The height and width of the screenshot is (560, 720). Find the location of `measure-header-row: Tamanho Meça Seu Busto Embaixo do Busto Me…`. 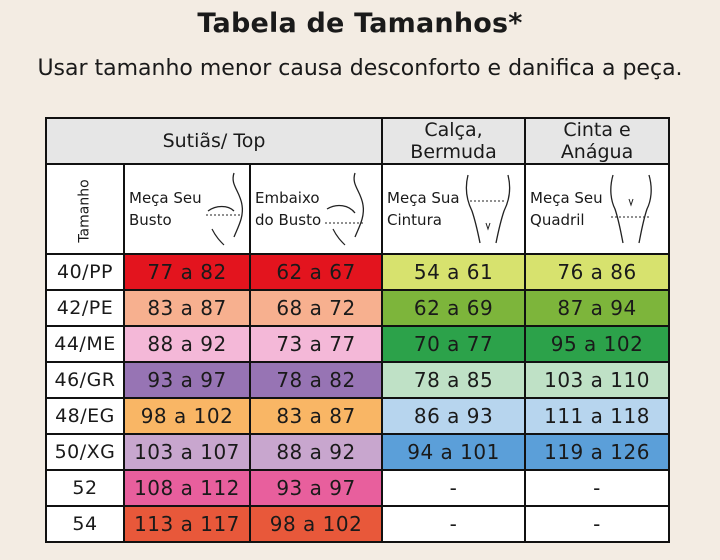

measure-header-row: Tamanho Meça Seu Busto Embaixo do Busto Me… is located at coordinates (358, 209).